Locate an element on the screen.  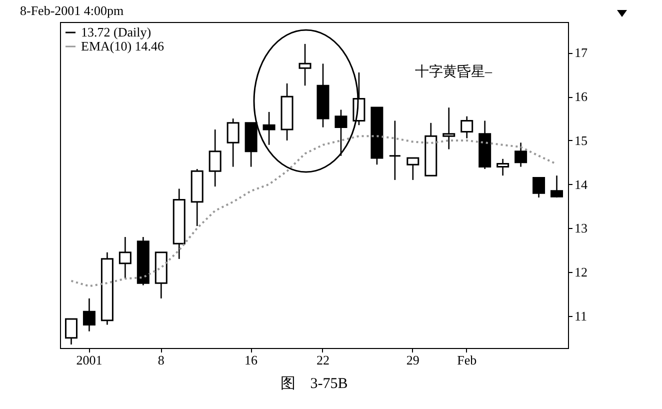
chart-title: 8-Feb-2001 4:00pm is located at coordinates (72, 10).